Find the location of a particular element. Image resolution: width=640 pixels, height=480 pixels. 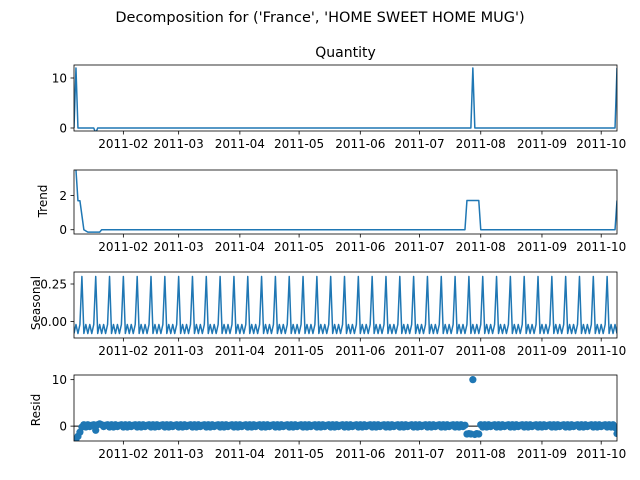

quantity-panel-title: Quantity is located at coordinates (345, 53).